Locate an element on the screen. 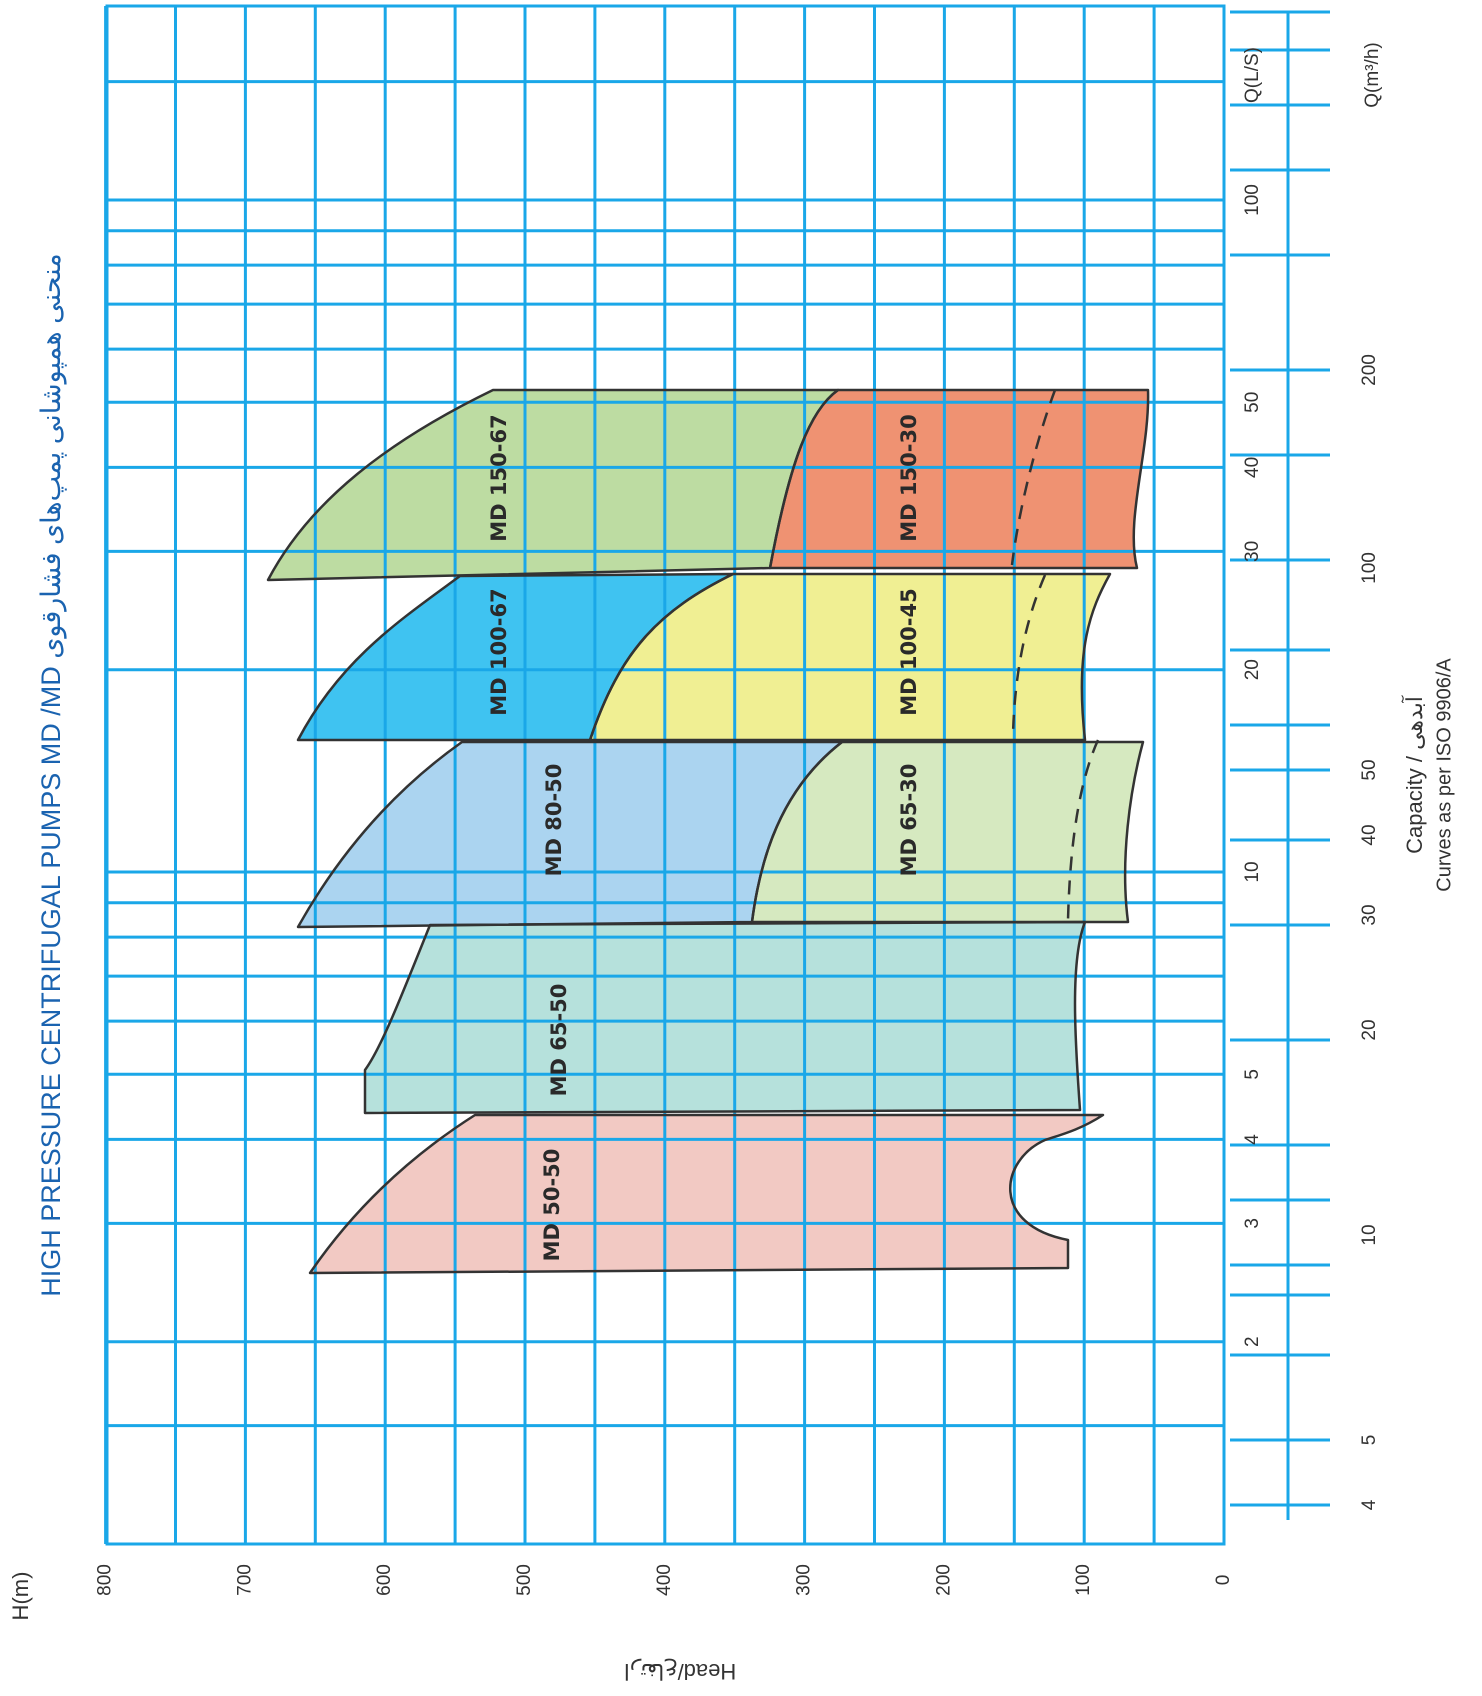 The width and height of the screenshot is (1482, 1696). capacity-ls-tick-label: 50 is located at coordinates (1252, 402).